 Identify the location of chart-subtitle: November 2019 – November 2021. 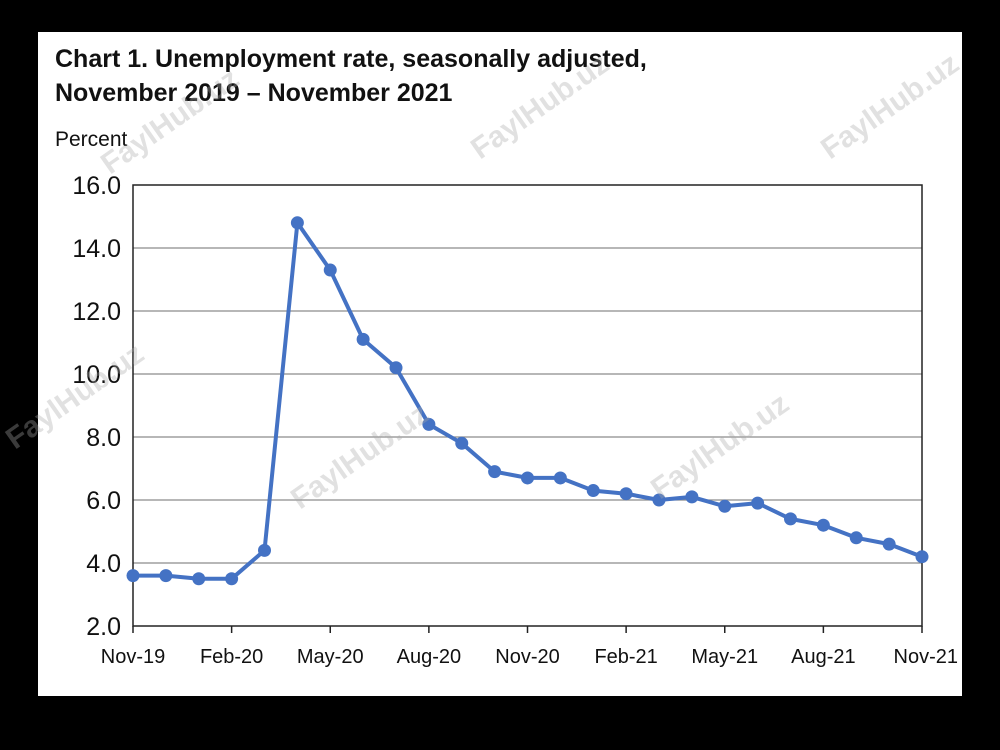
(254, 93).